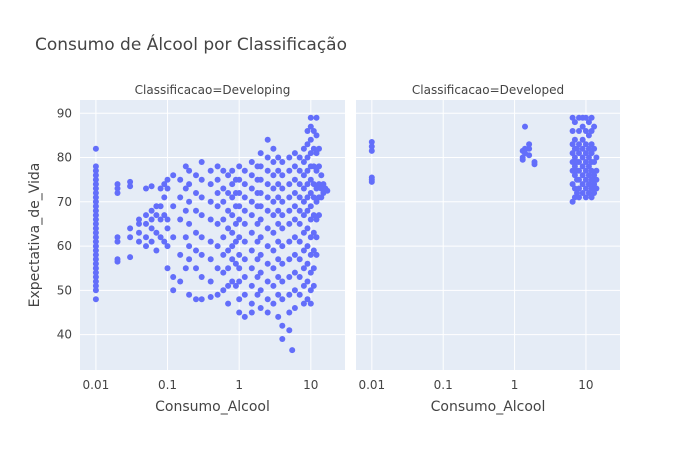  I want to click on x-tick-labels: 0.01 0.1 1 10, so click(475, 385).